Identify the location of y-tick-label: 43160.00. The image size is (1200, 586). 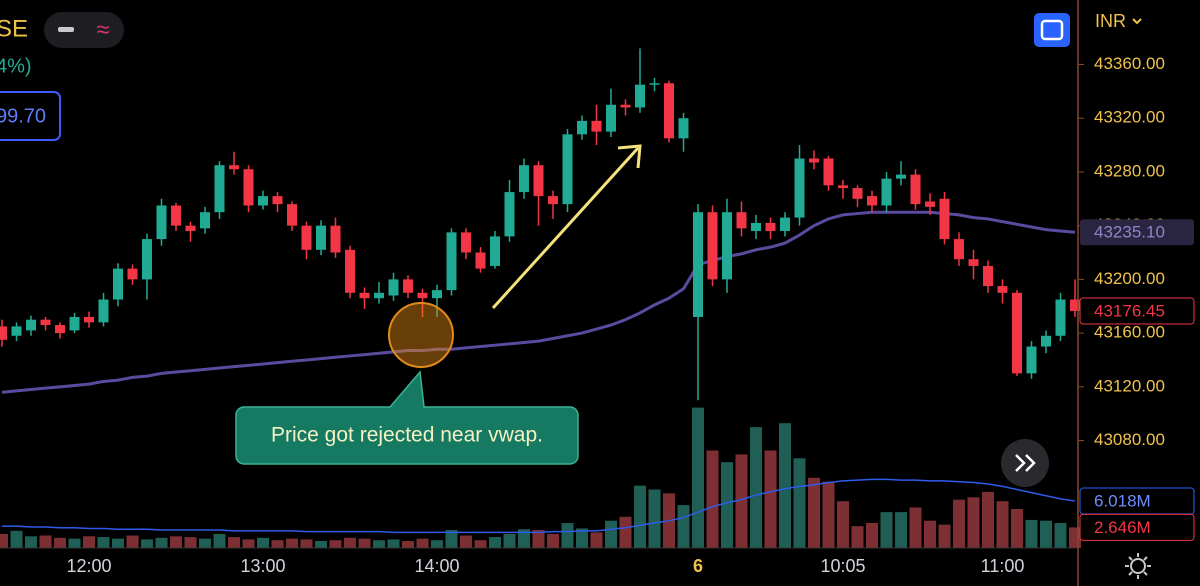
(1129, 332).